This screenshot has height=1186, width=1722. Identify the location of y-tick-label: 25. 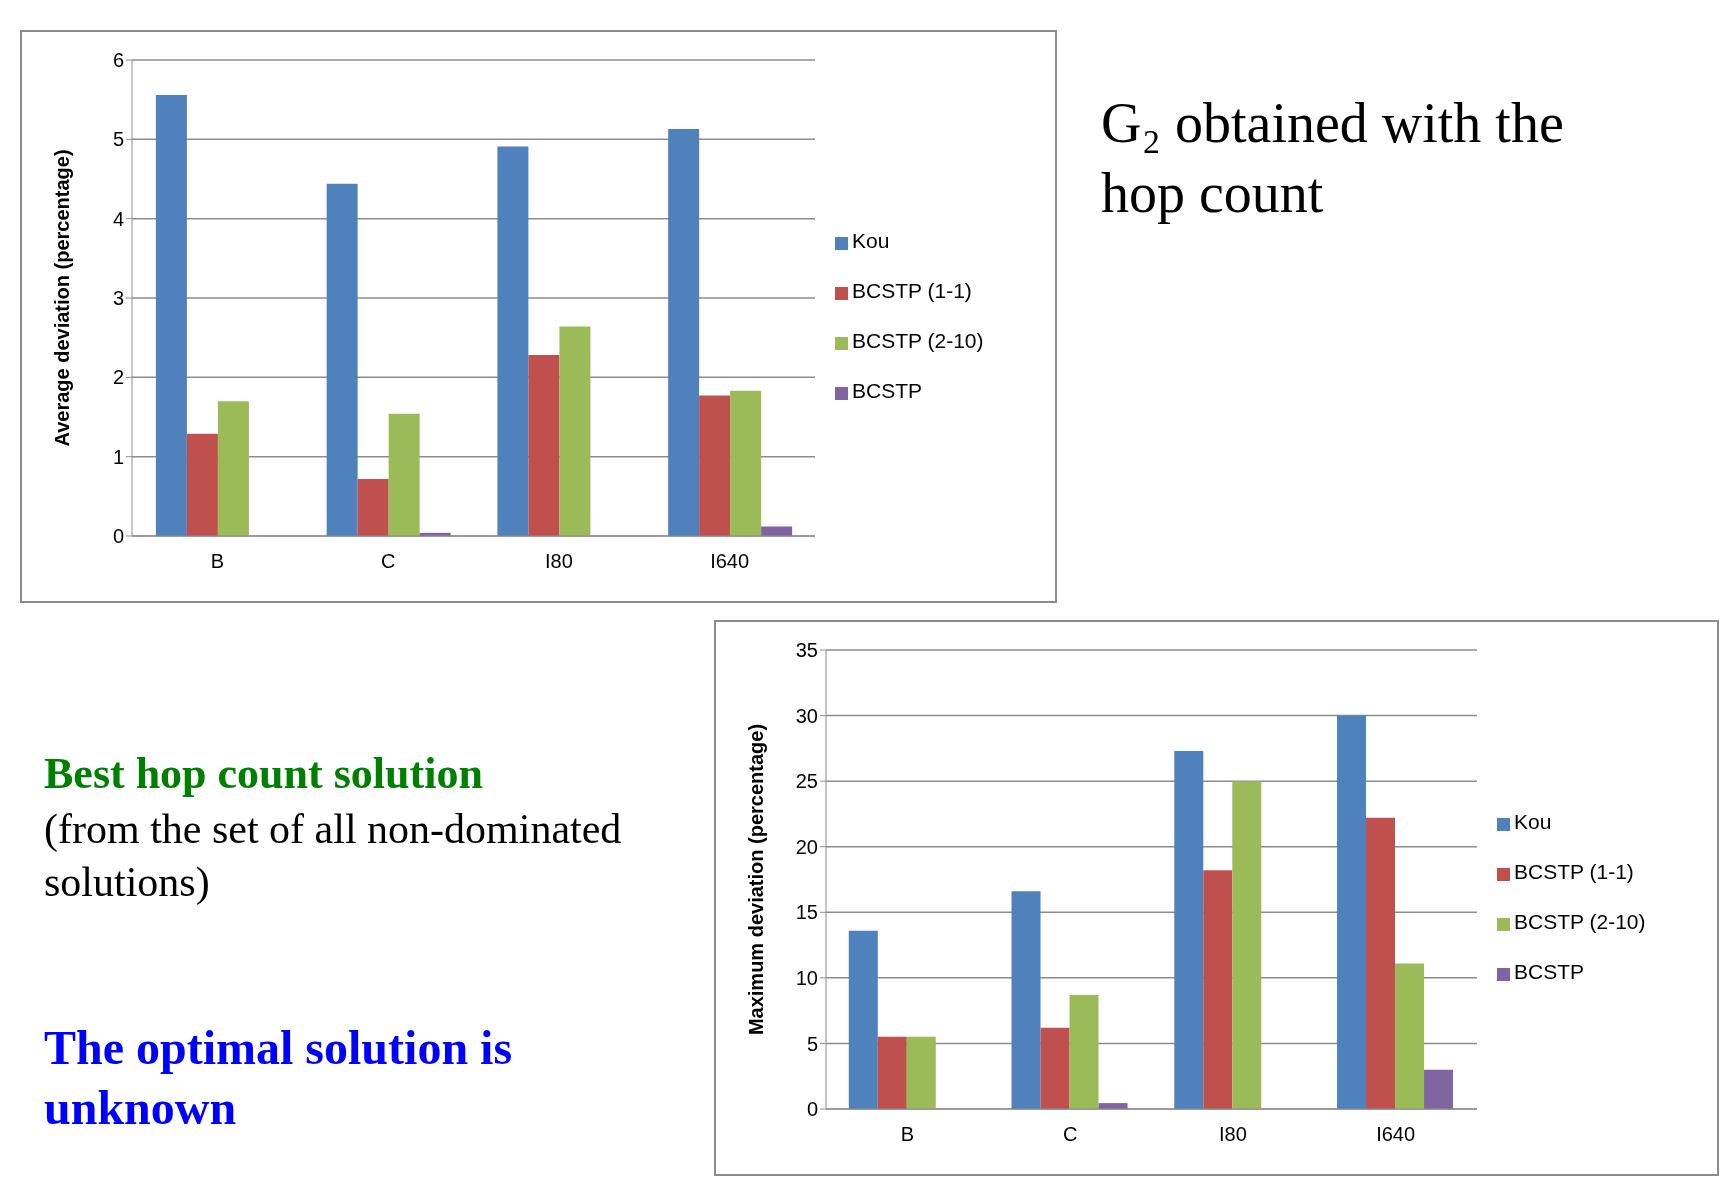
(806, 781).